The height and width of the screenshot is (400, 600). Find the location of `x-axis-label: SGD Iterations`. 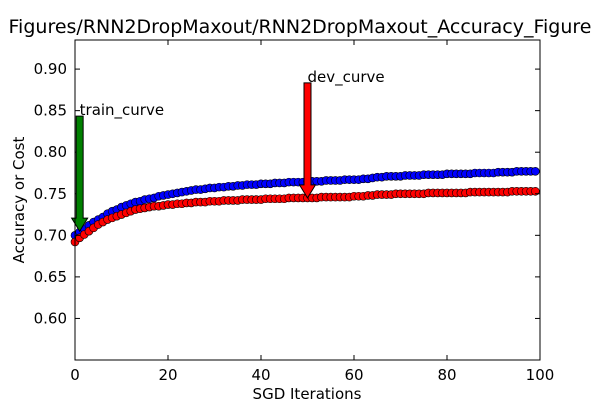

x-axis-label: SGD Iterations is located at coordinates (307, 392).